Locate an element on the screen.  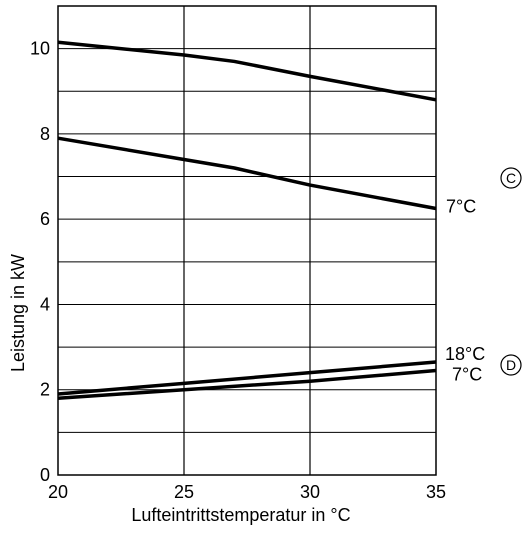
x-tick-label: 30 is located at coordinates (310, 492).